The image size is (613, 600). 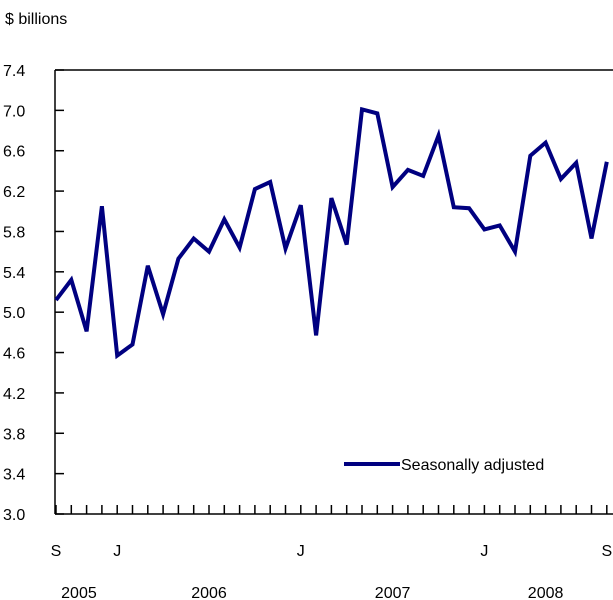 I want to click on y-tick-label: 3.0, so click(x=14, y=515).